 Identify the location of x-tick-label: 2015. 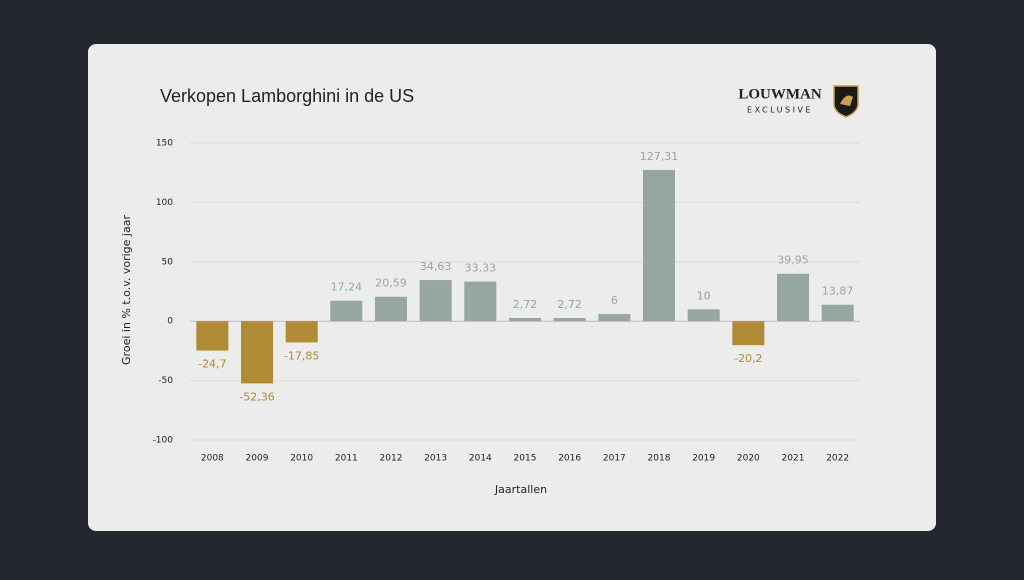
(525, 459).